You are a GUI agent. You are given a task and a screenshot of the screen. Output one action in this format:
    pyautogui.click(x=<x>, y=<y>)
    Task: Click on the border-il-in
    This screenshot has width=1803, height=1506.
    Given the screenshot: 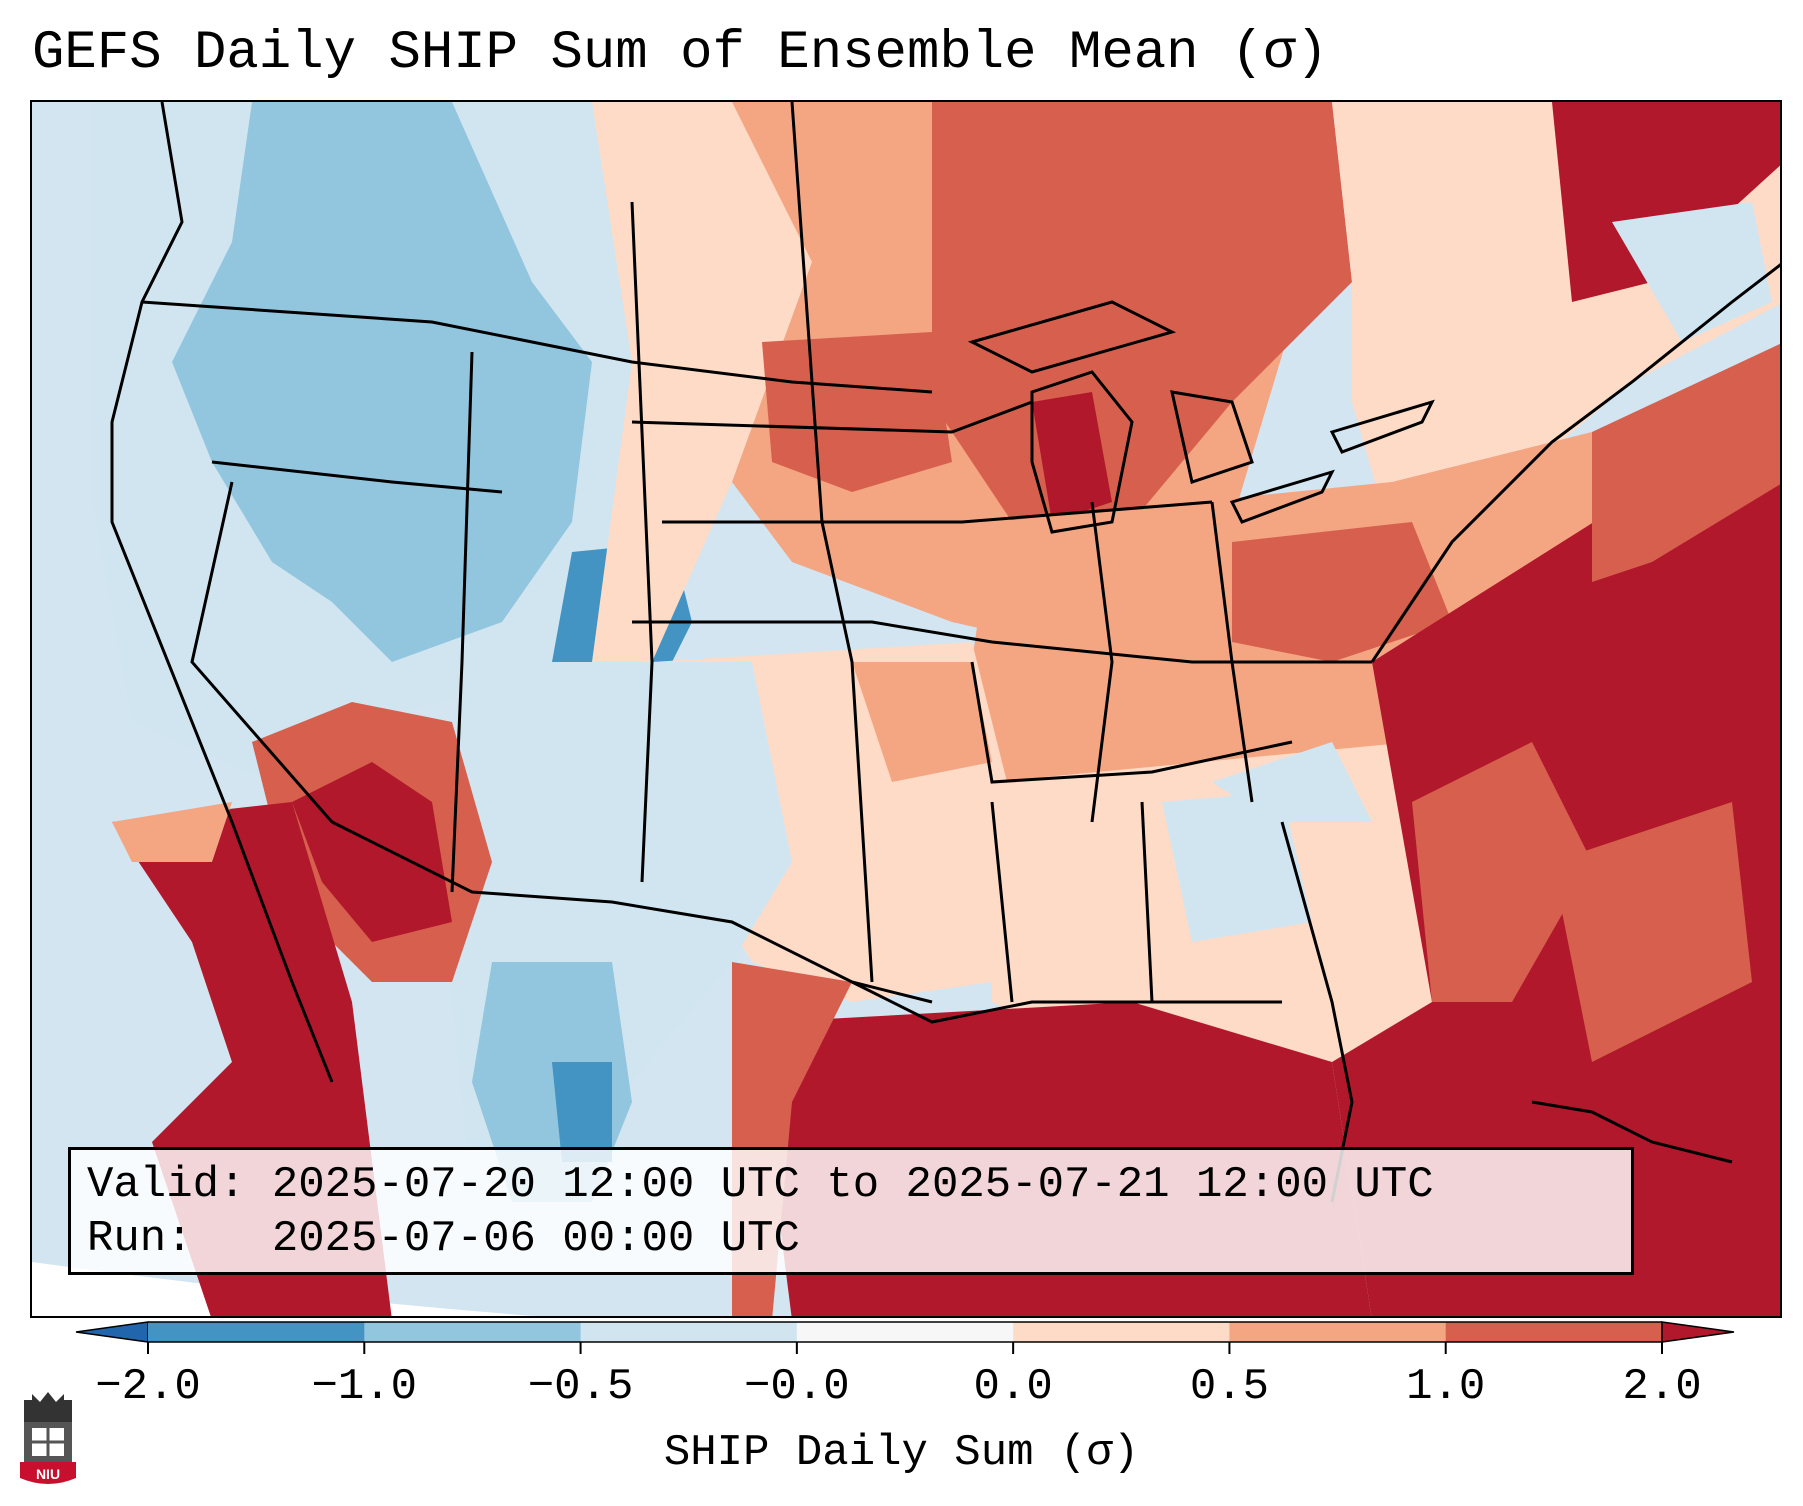 What is the action you would take?
    pyautogui.click(x=1102, y=662)
    